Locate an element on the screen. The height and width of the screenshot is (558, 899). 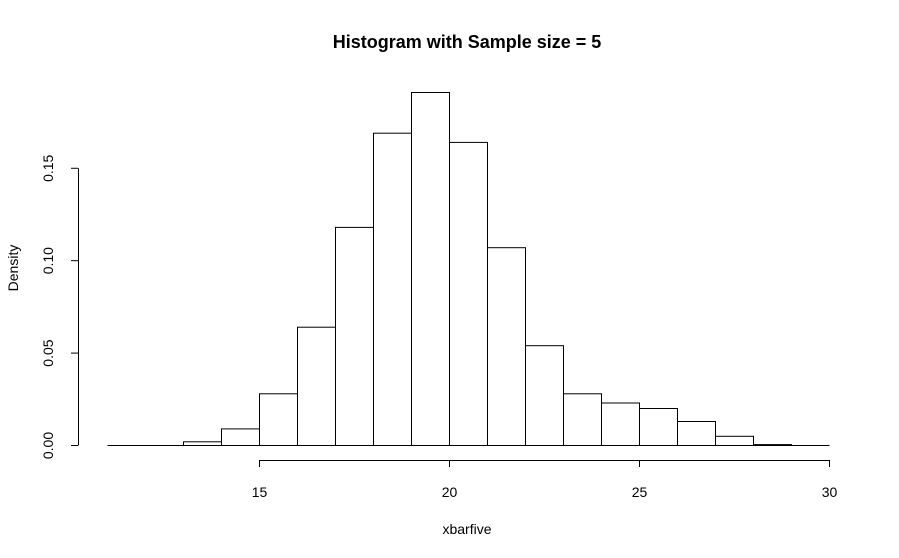
x-tick-label: 15 is located at coordinates (260, 492).